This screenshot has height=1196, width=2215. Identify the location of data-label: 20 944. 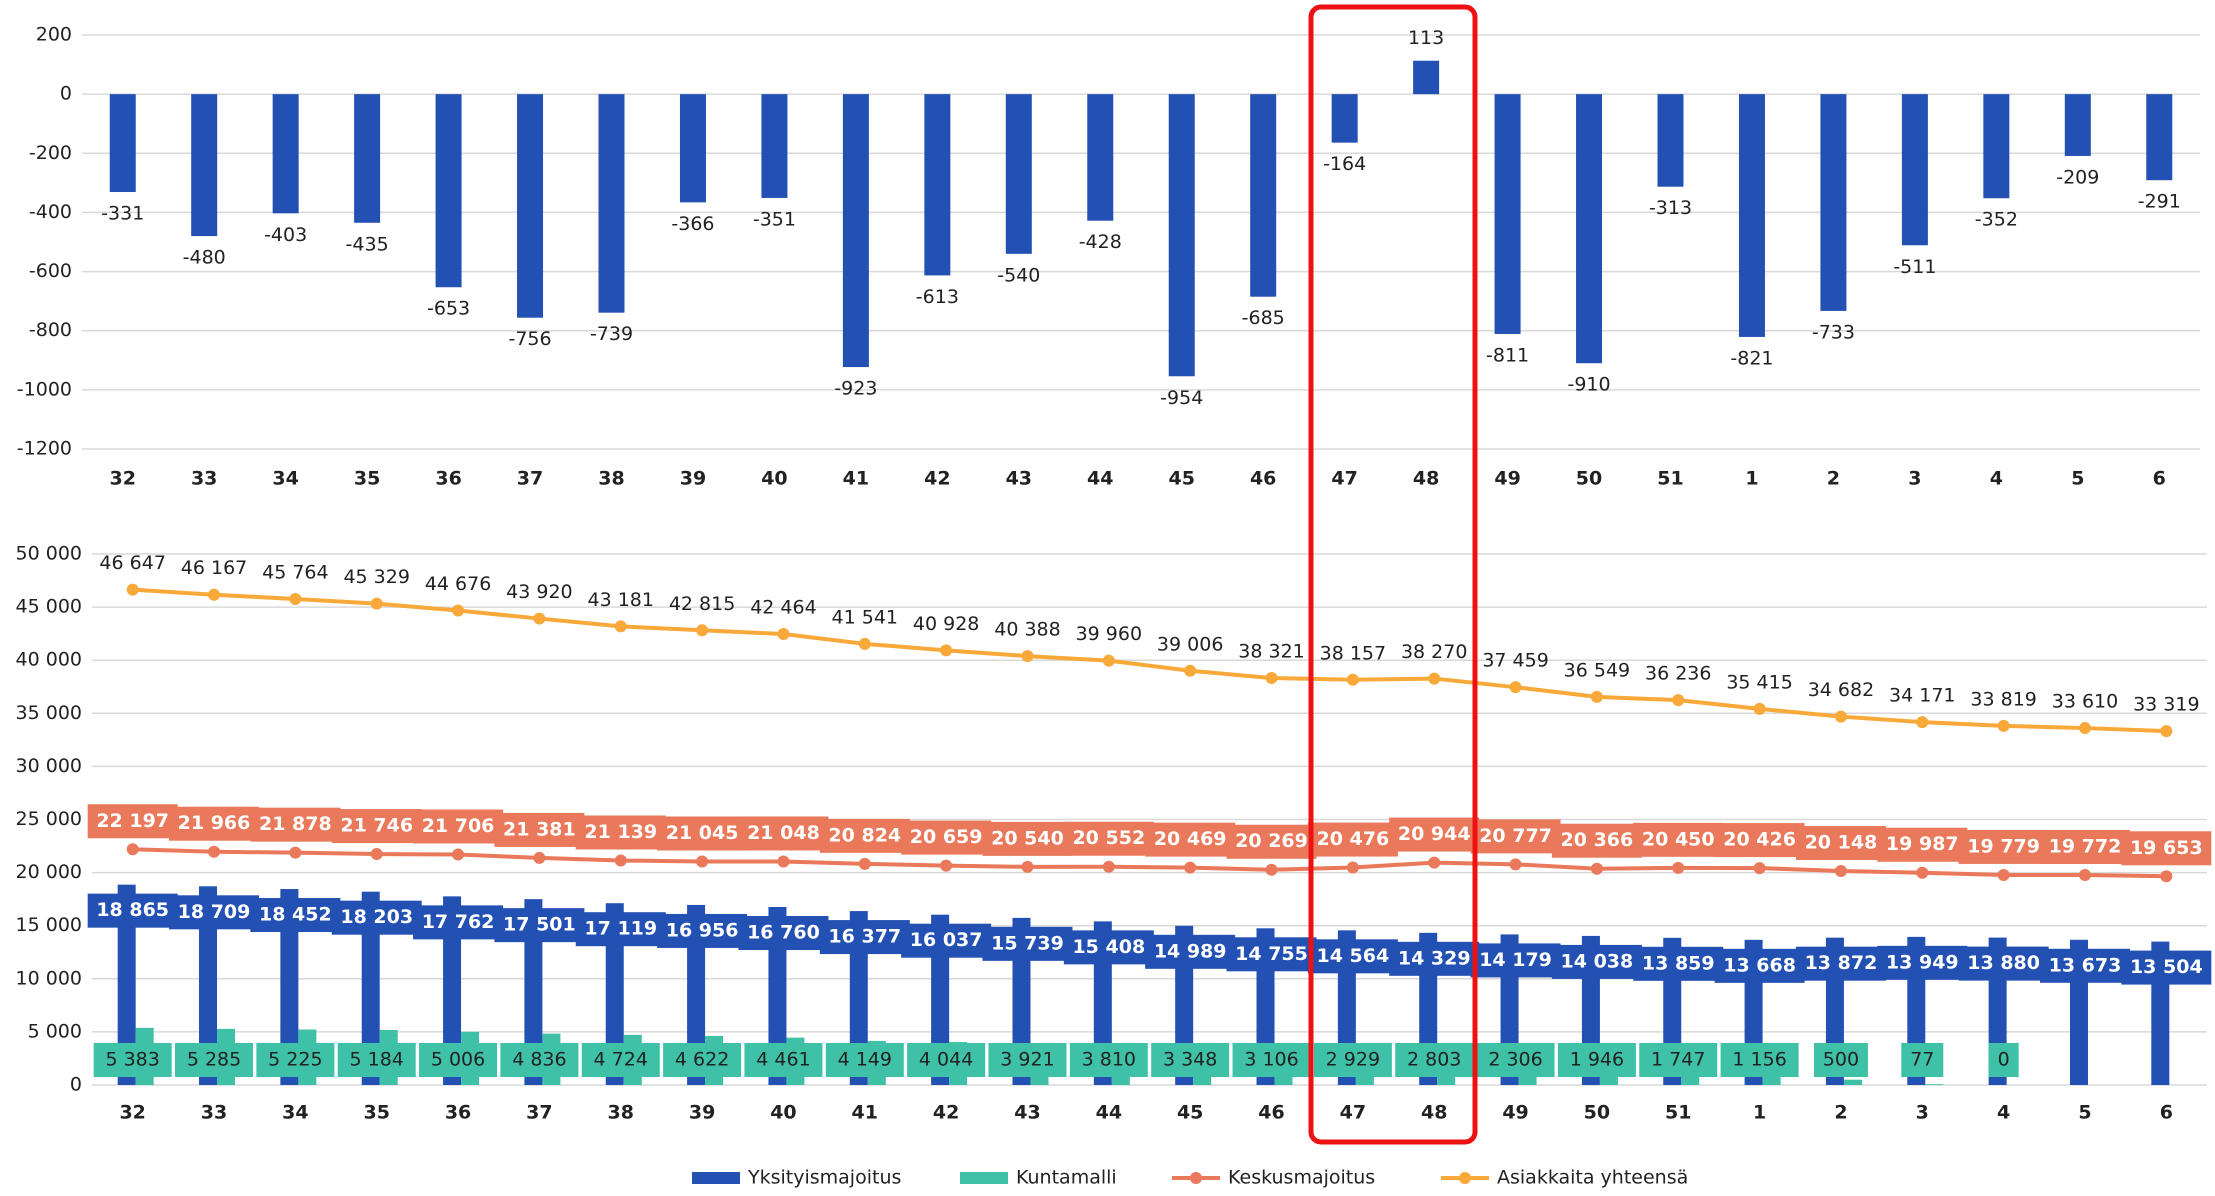
(1434, 834).